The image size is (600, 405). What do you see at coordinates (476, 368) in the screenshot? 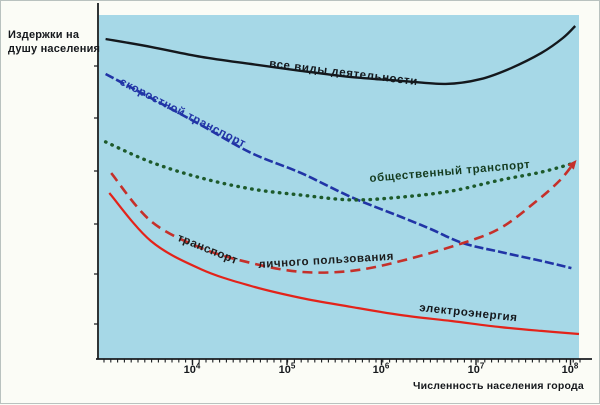
I see `x-tick-10e7: 10⁷` at bounding box center [476, 368].